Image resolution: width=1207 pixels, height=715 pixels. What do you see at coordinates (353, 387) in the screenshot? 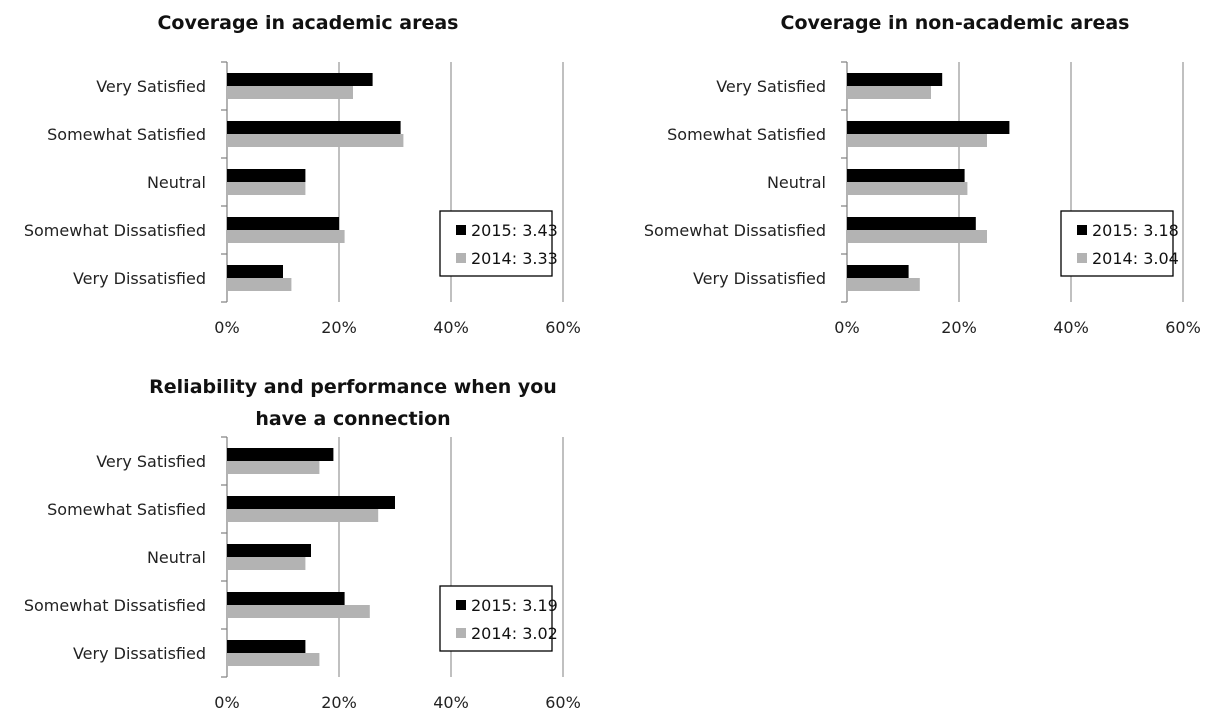
I see `chart-title-line: Reliability and performance when you` at bounding box center [353, 387].